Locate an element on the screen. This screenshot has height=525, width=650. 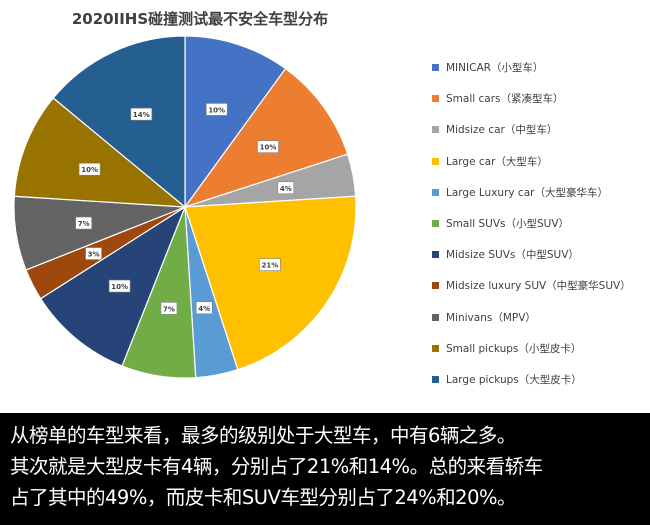
svg-text: 3% is located at coordinates (94, 255).